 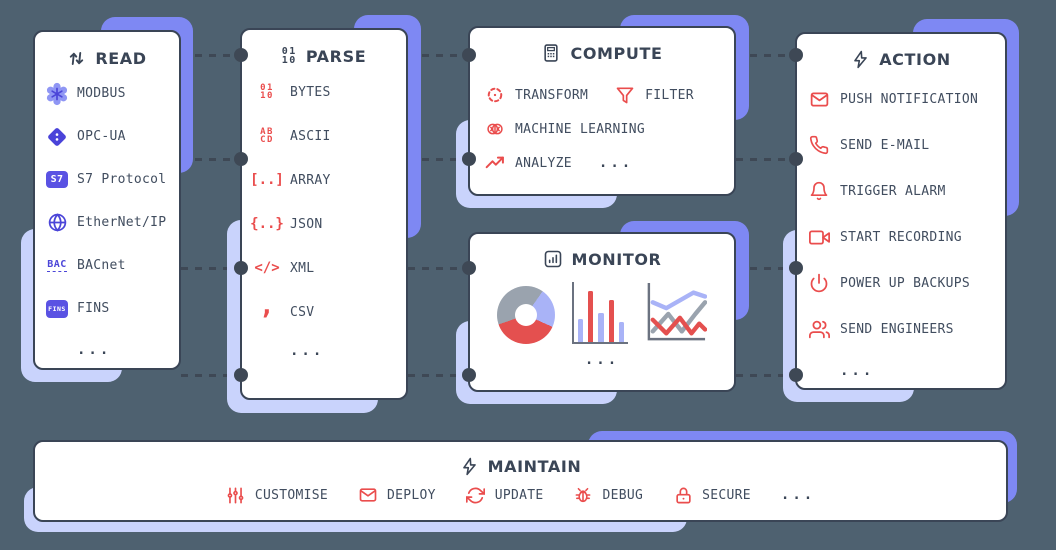 I want to click on maintain-items-row: CUSTOMISE DEPLOY, so click(x=520, y=495).